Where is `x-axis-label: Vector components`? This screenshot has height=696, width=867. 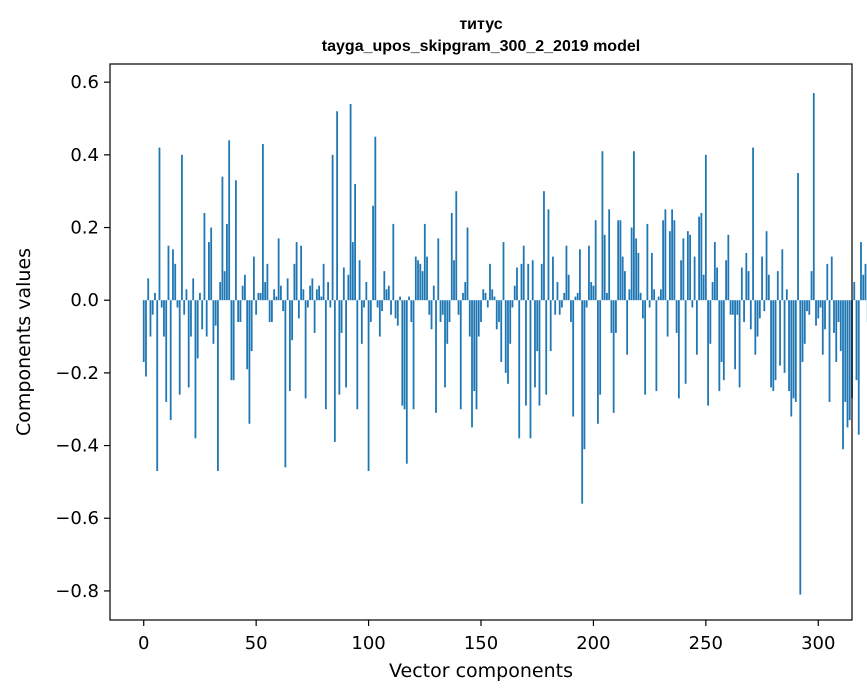
x-axis-label: Vector components is located at coordinates (481, 671).